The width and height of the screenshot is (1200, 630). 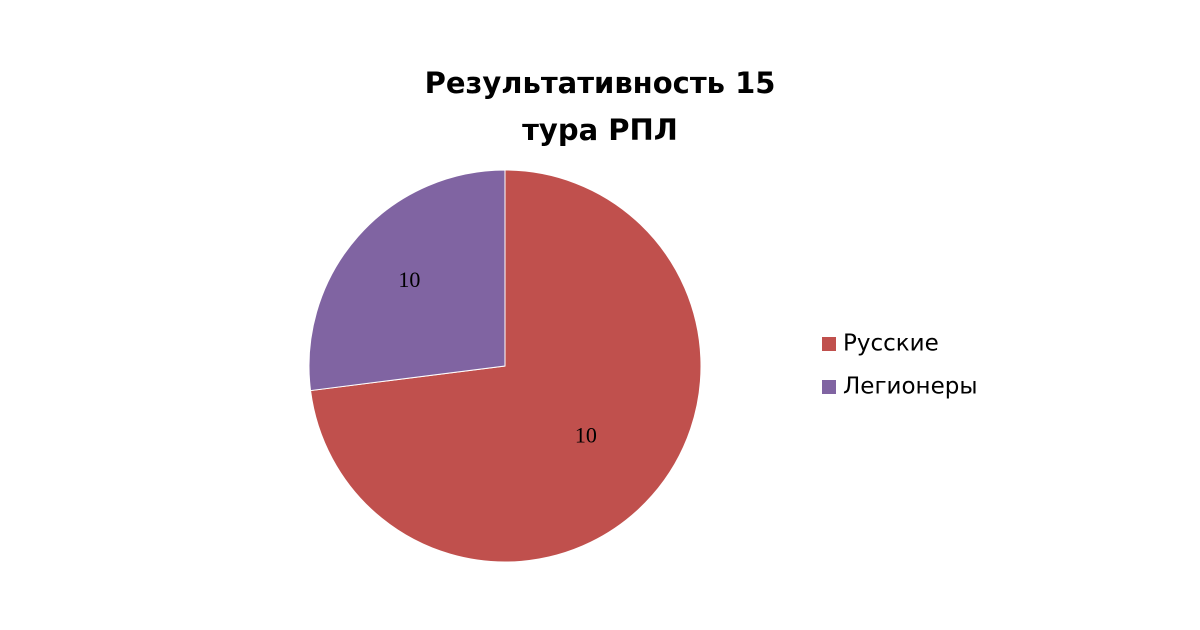 I want to click on chart-title: тура РПЛ, so click(x=600, y=130).